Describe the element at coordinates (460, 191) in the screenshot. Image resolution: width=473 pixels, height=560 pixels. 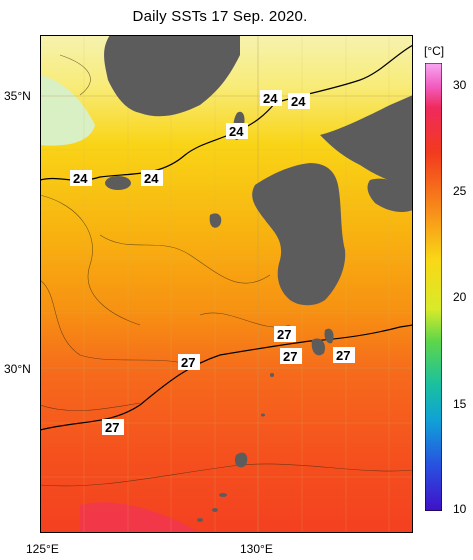
I see `colorbar-tick-25: 25` at that location.